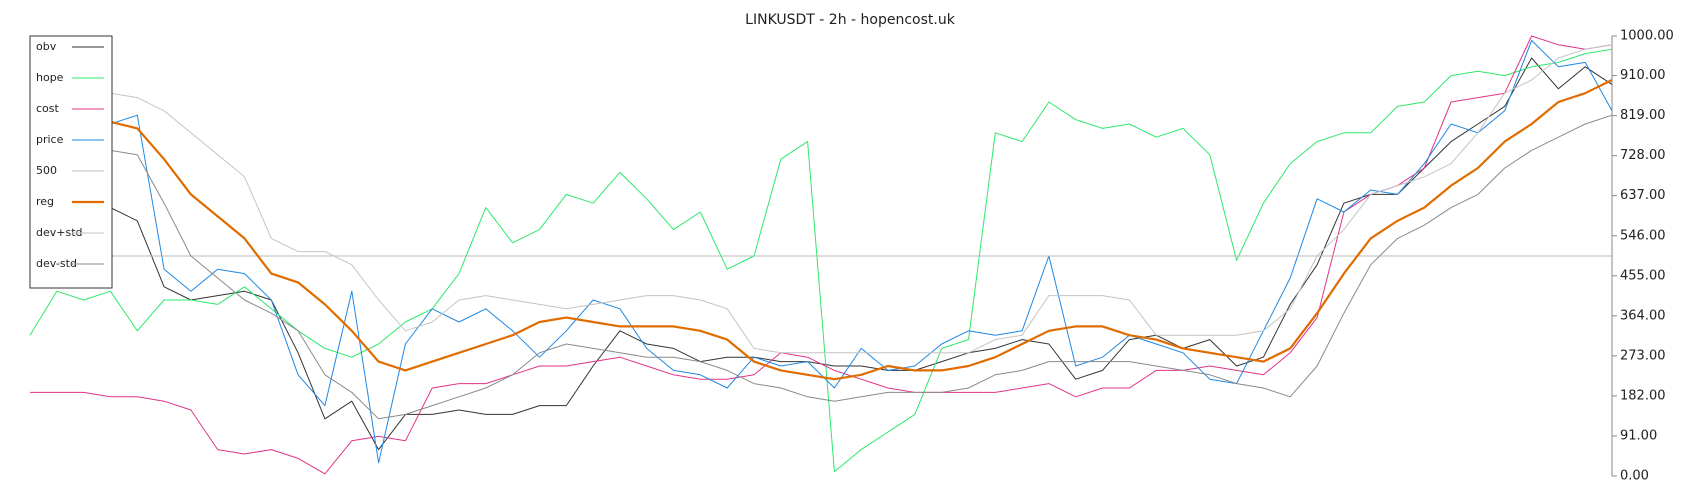  I want to click on legend-label: hope, so click(50, 77).